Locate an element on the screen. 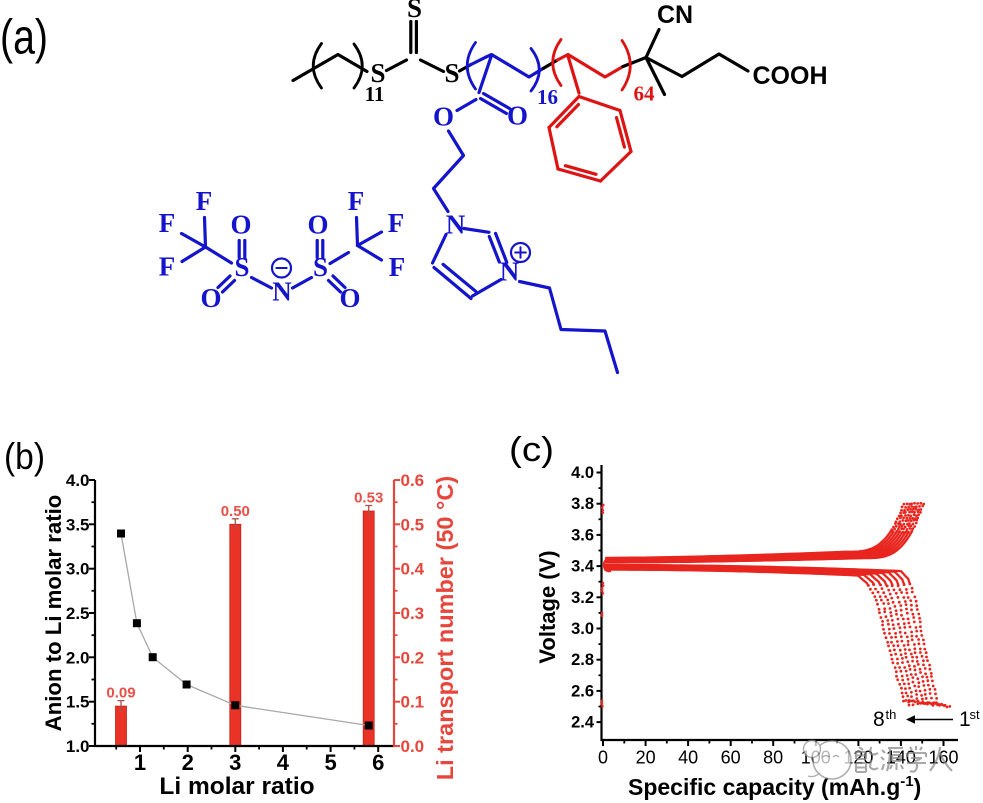 The image size is (983, 803). svg-text: 60 is located at coordinates (731, 758).